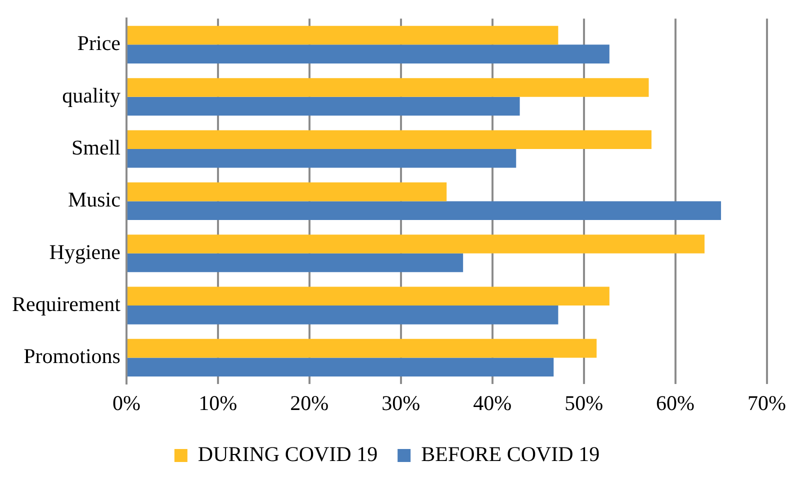 This screenshot has width=794, height=478. I want to click on x-tick-label: 60%, so click(675, 402).